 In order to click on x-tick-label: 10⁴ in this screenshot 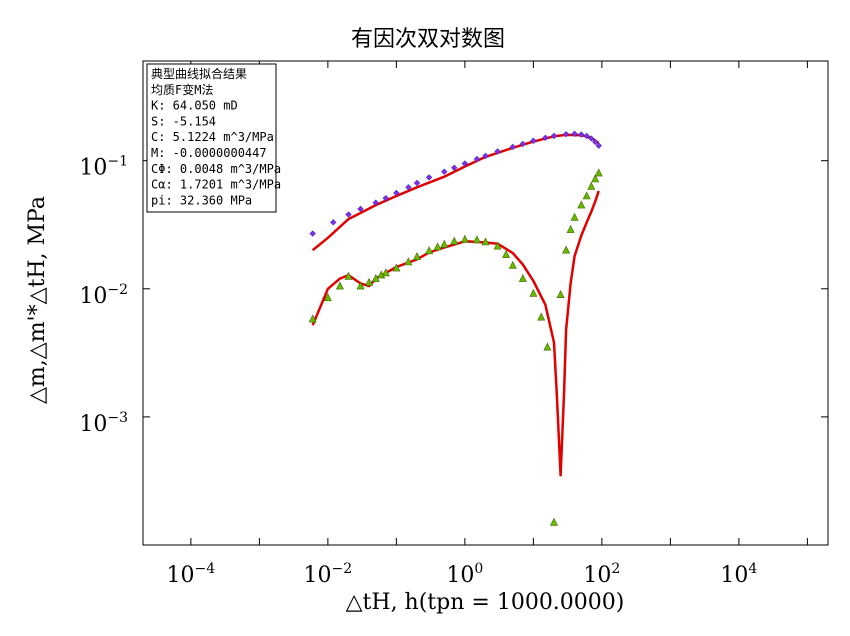, I will do `click(738, 574)`.